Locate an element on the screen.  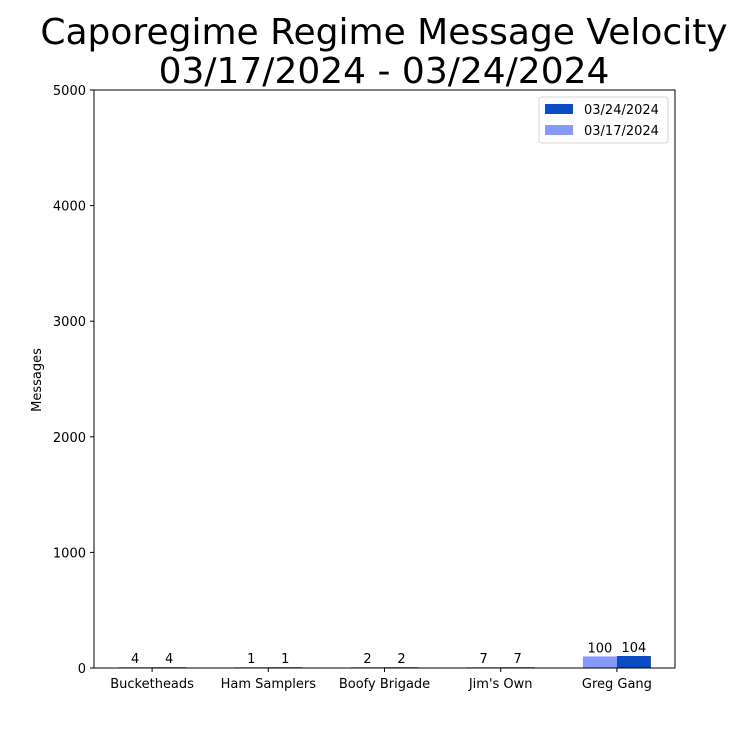
y-tick-label: 5000 is located at coordinates (69, 91).